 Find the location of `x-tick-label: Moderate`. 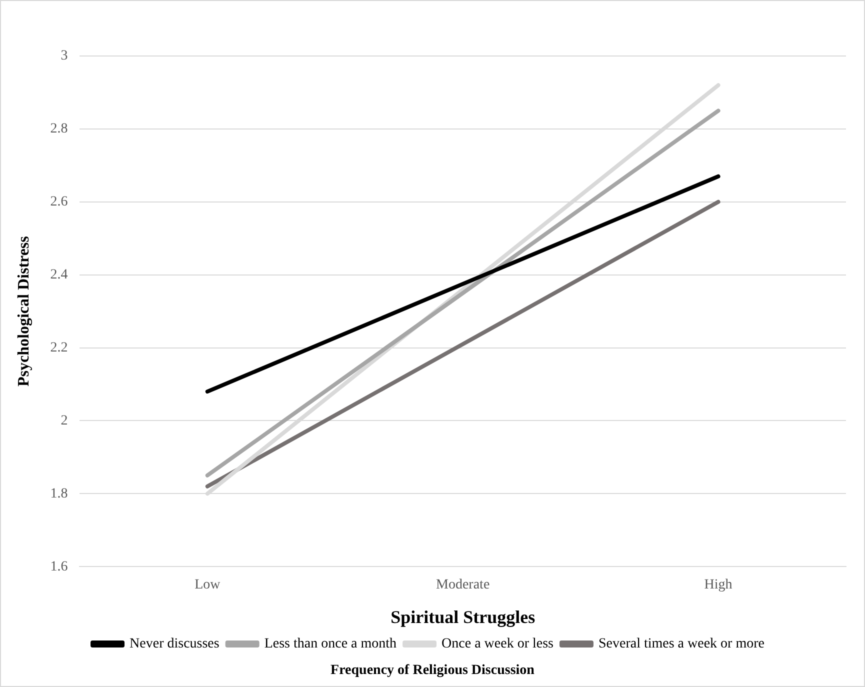

x-tick-label: Moderate is located at coordinates (463, 585).